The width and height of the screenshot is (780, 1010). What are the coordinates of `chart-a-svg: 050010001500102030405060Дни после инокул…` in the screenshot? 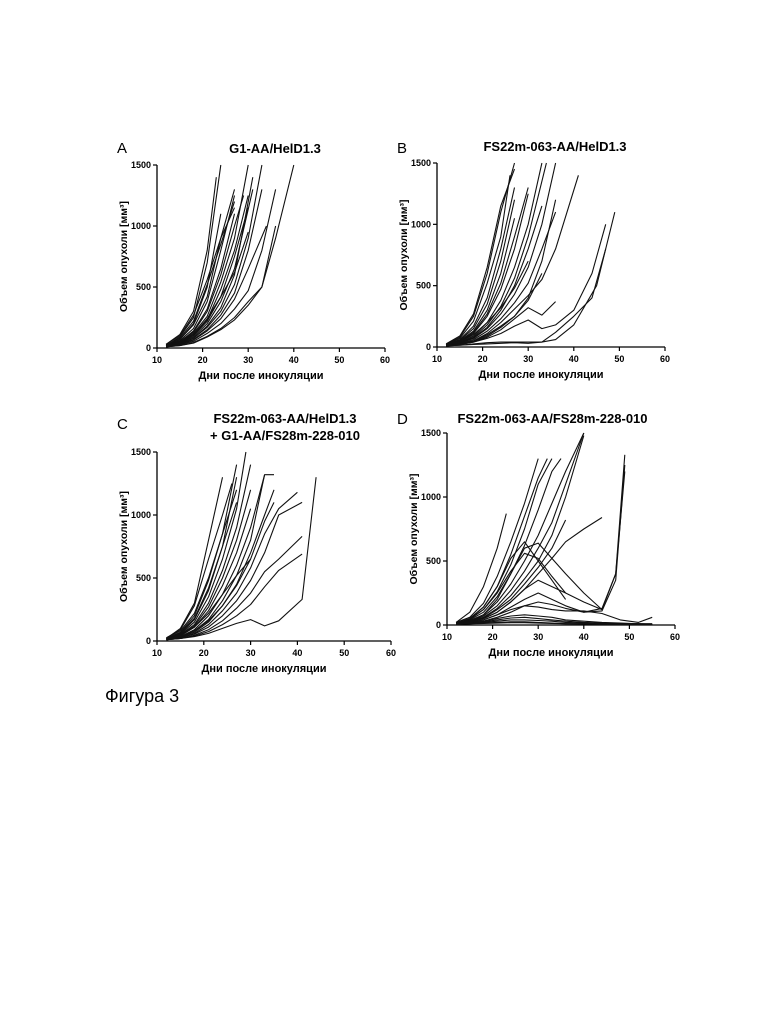 It's located at (250, 265).